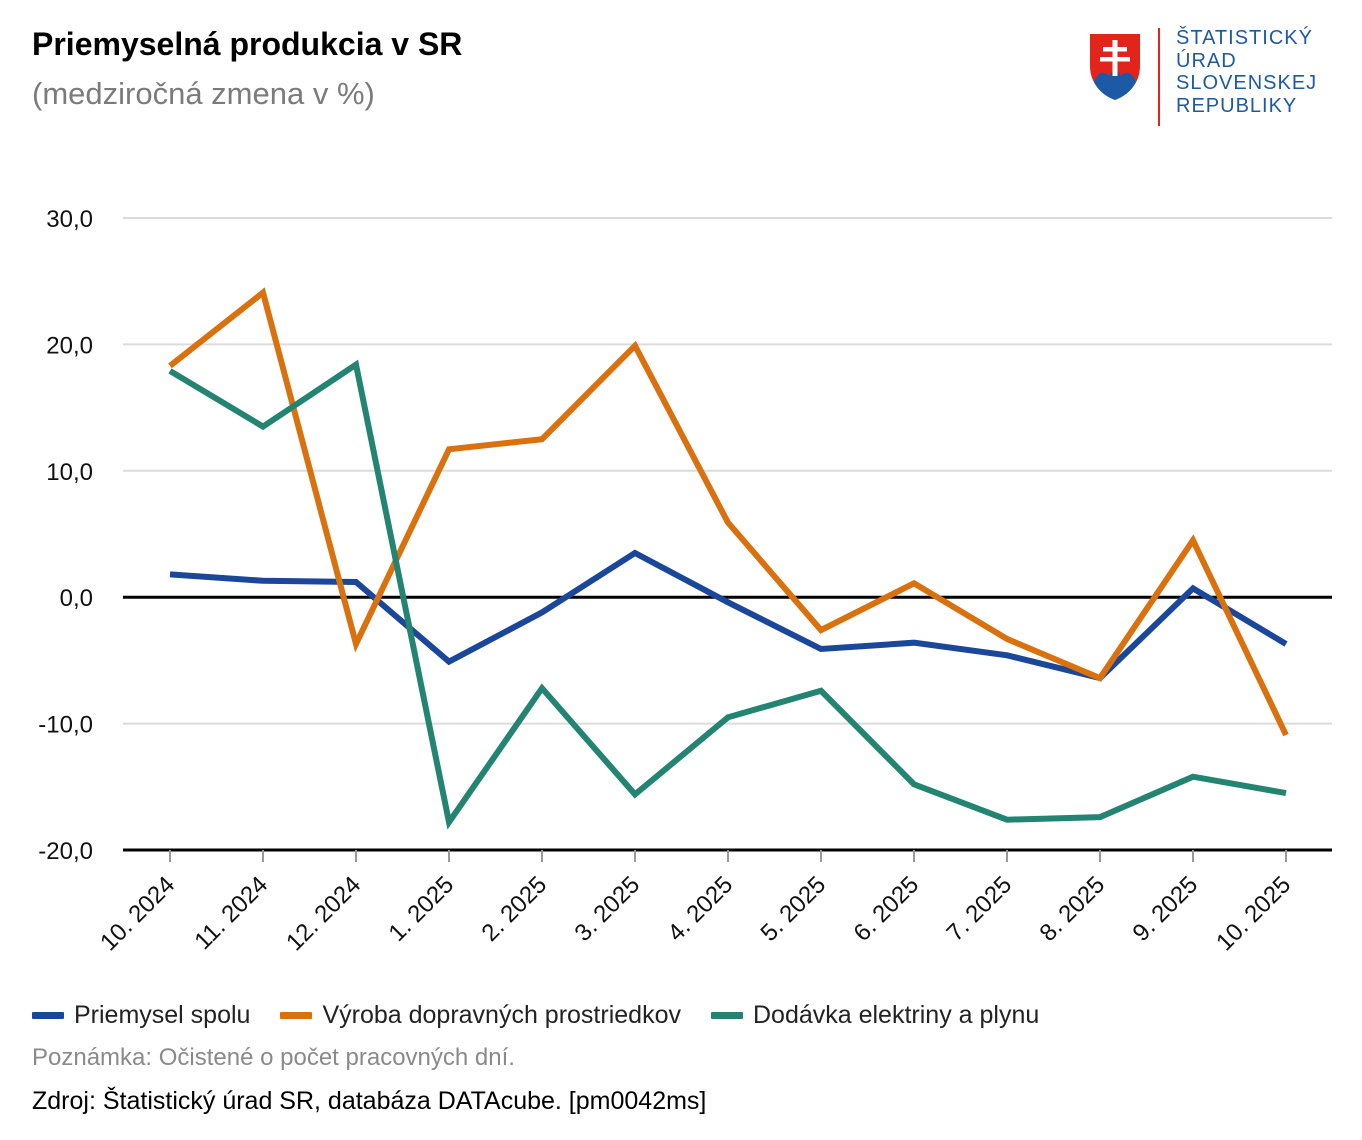 The image size is (1362, 1140). Describe the element at coordinates (1159, 77) in the screenshot. I see `logo-divider` at that location.